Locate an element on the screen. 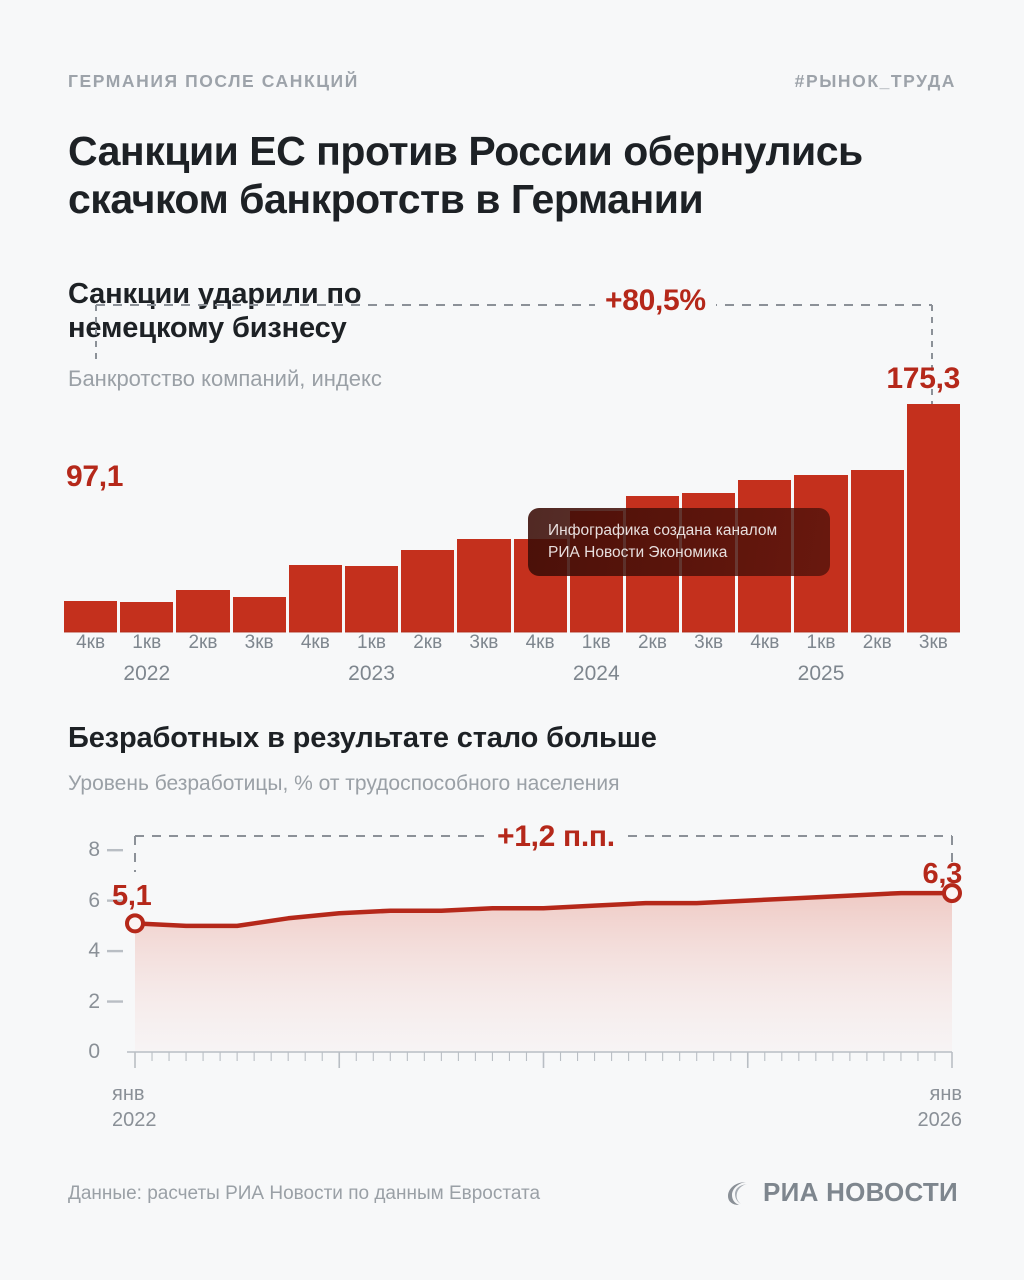 The width and height of the screenshot is (1024, 1280). bars-first-value: 97,1 is located at coordinates (95, 476).